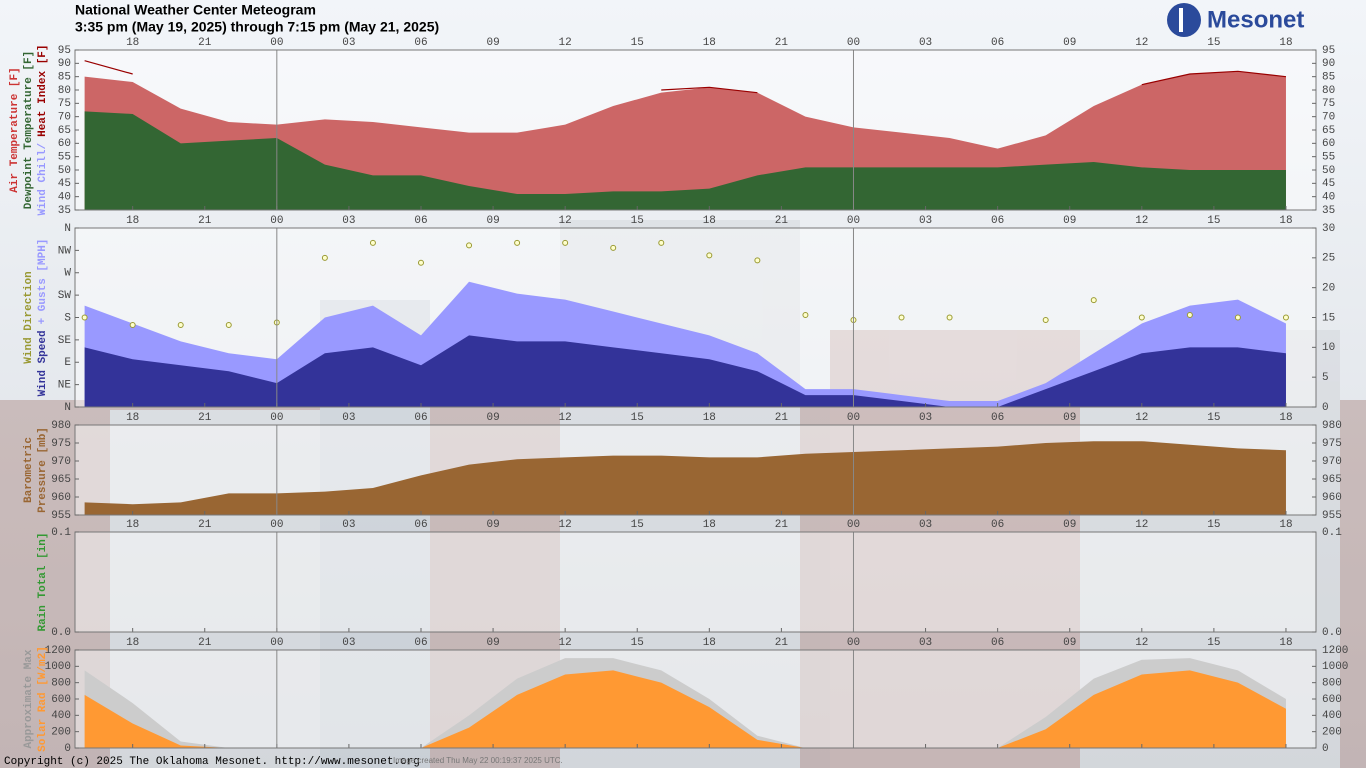 This screenshot has height=768, width=1366. What do you see at coordinates (1332, 633) in the screenshot?
I see `y2-tick-label: 0.0` at bounding box center [1332, 633].